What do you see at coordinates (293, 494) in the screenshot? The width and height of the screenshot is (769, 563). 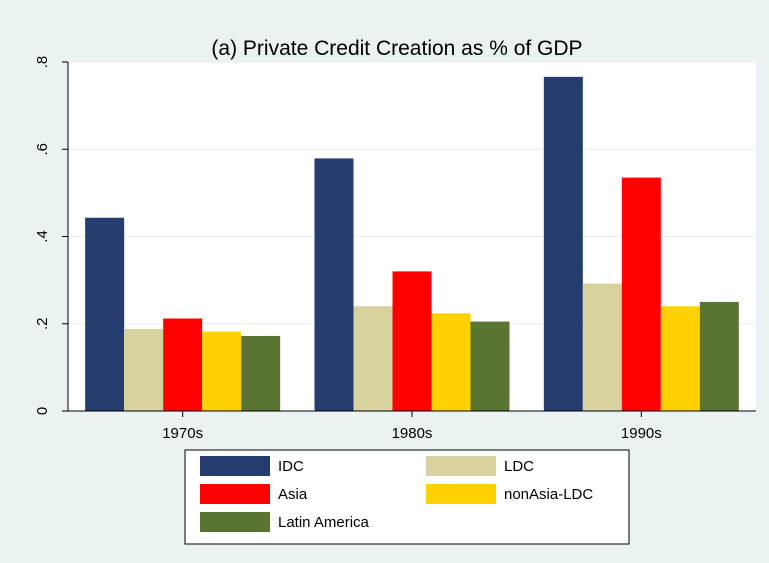 I see `legend-label: Asia` at bounding box center [293, 494].